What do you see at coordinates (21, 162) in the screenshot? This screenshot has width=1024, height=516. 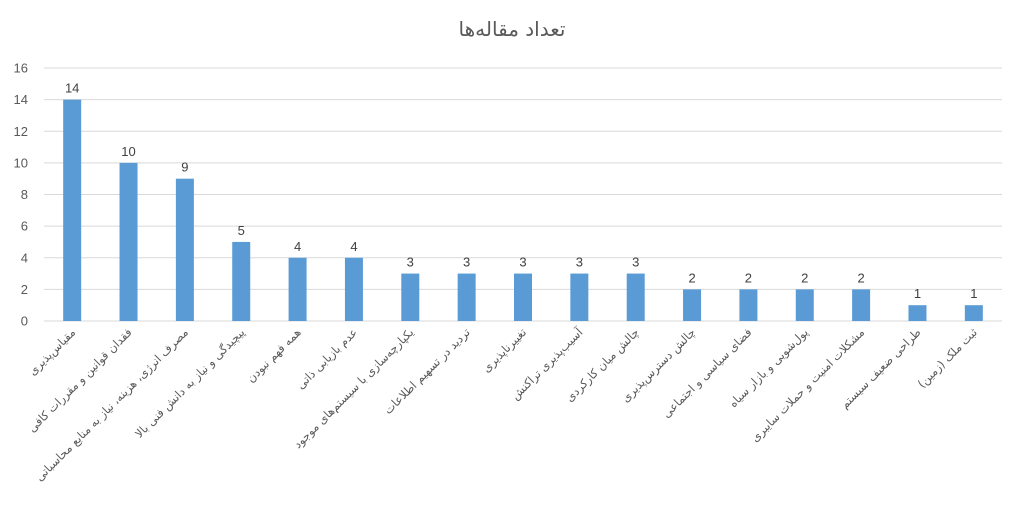 I see `y-tick-label: 10` at bounding box center [21, 162].